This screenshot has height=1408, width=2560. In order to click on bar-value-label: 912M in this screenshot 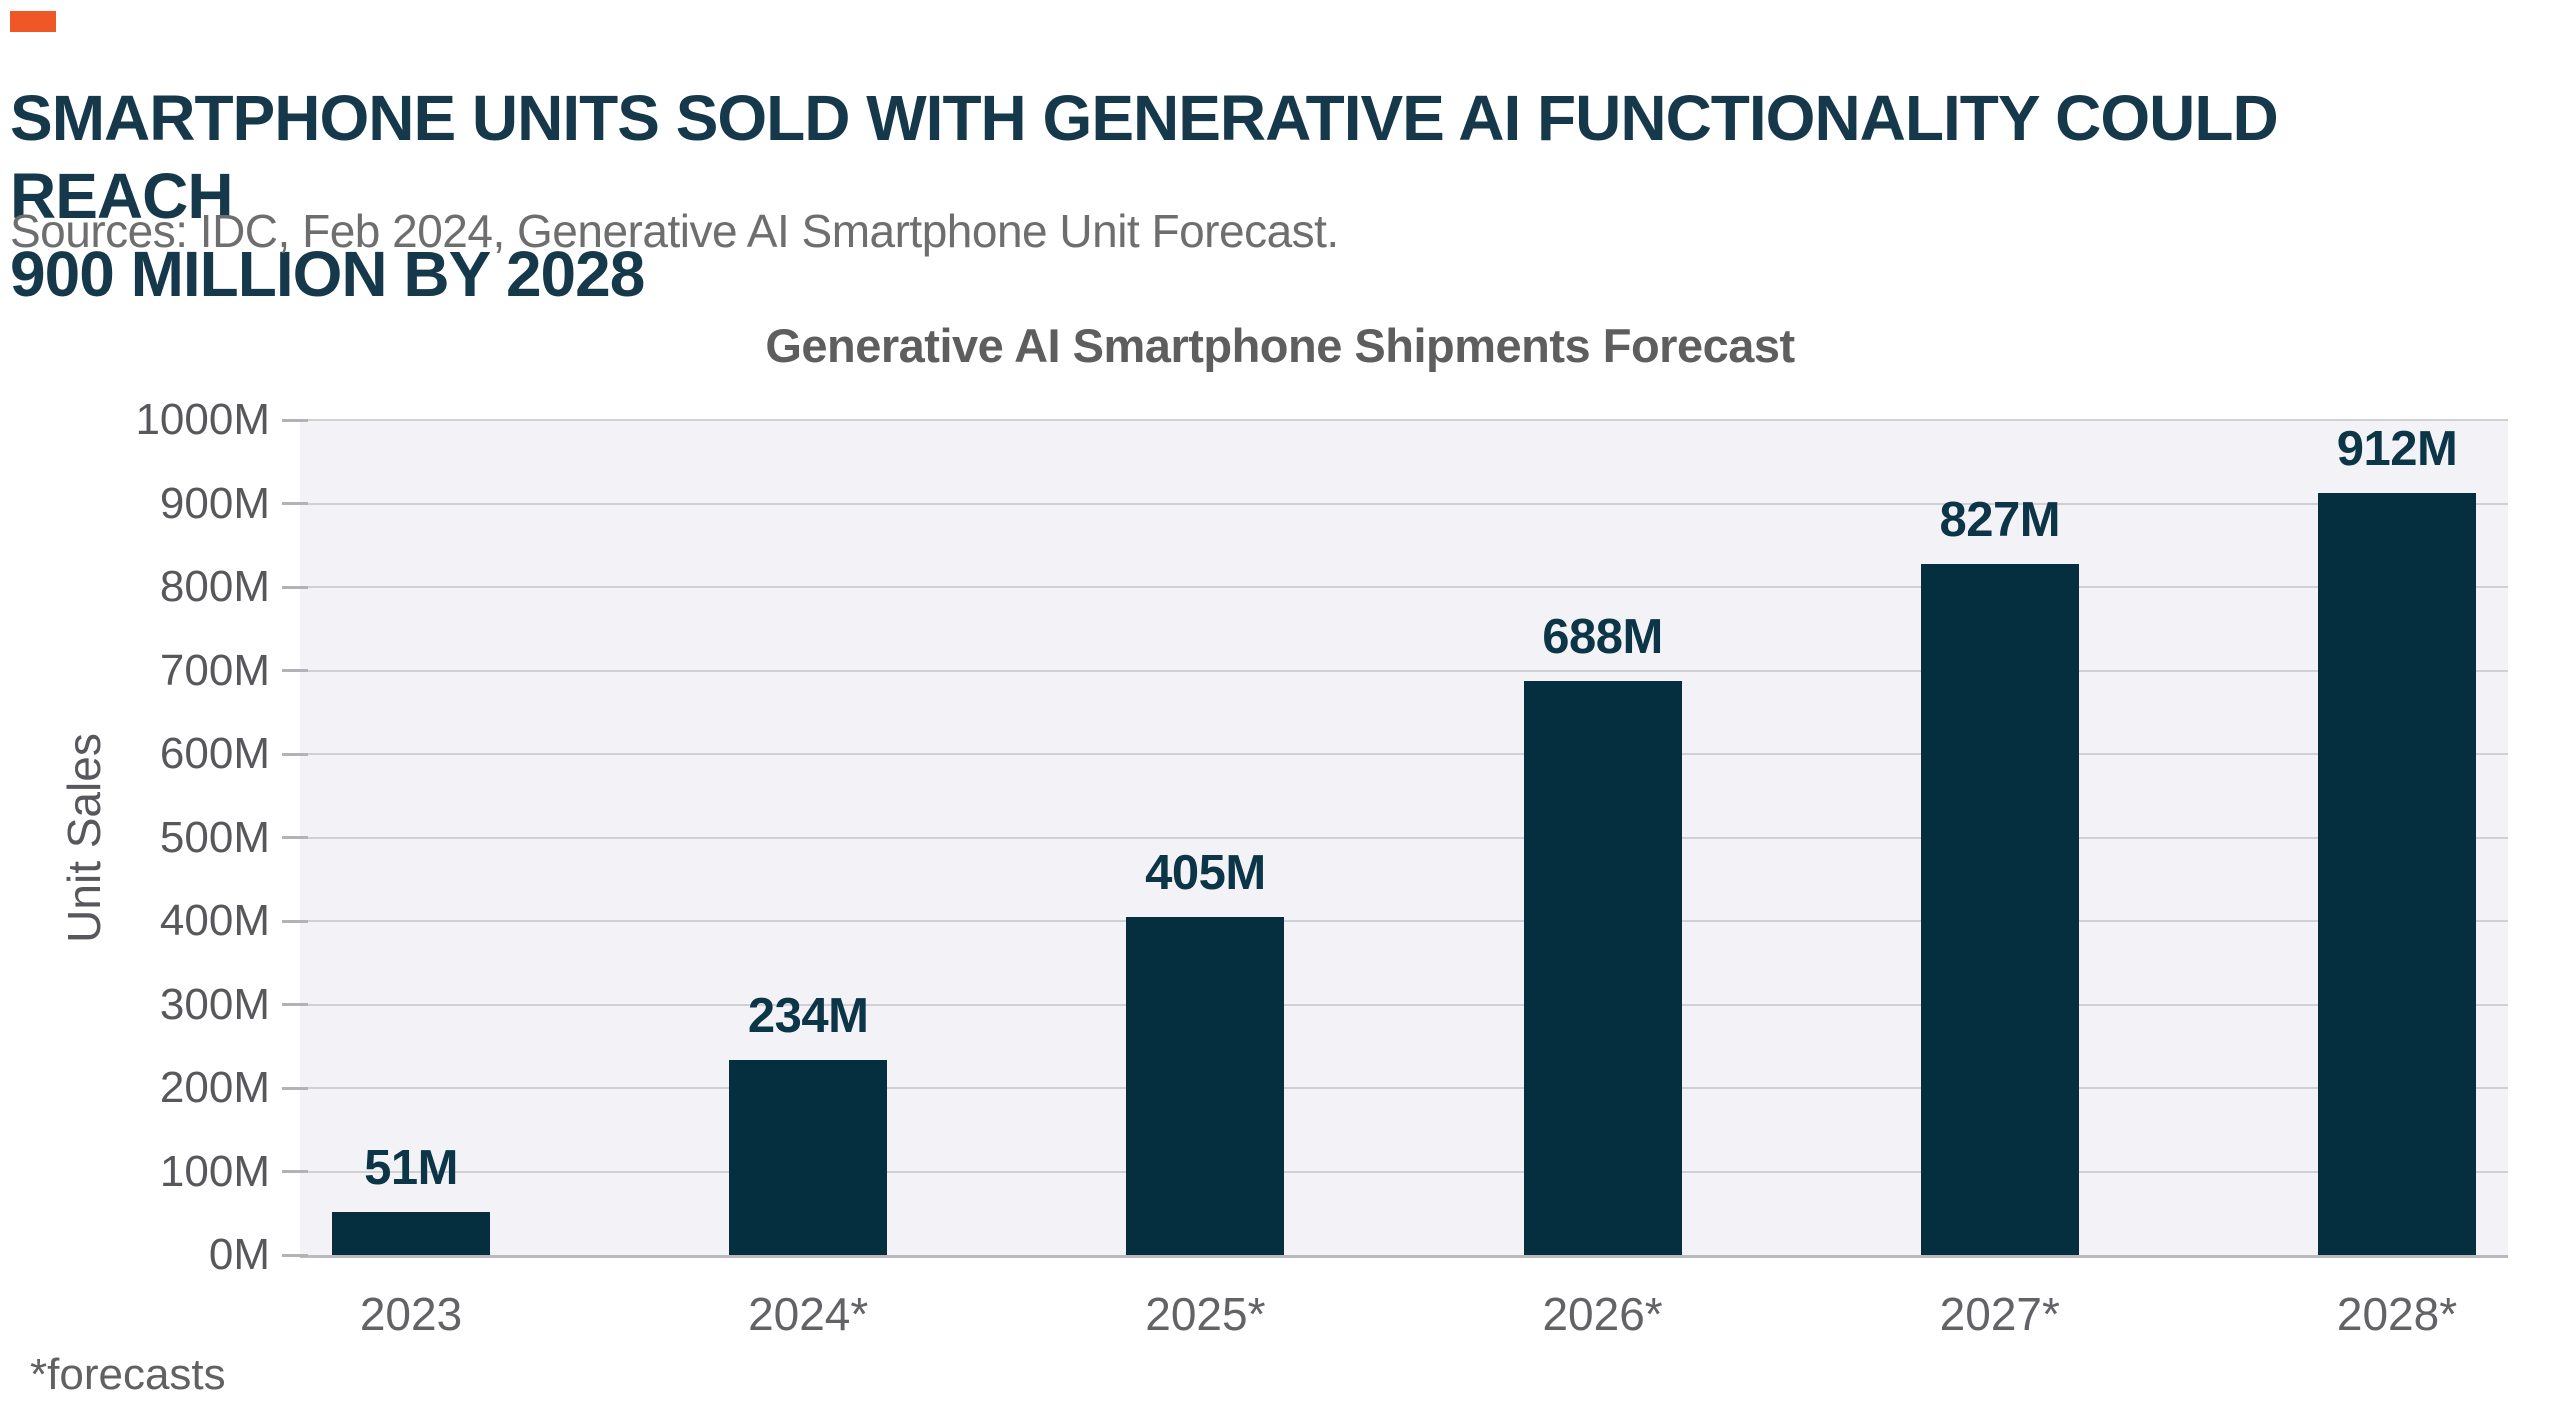, I will do `click(2397, 449)`.